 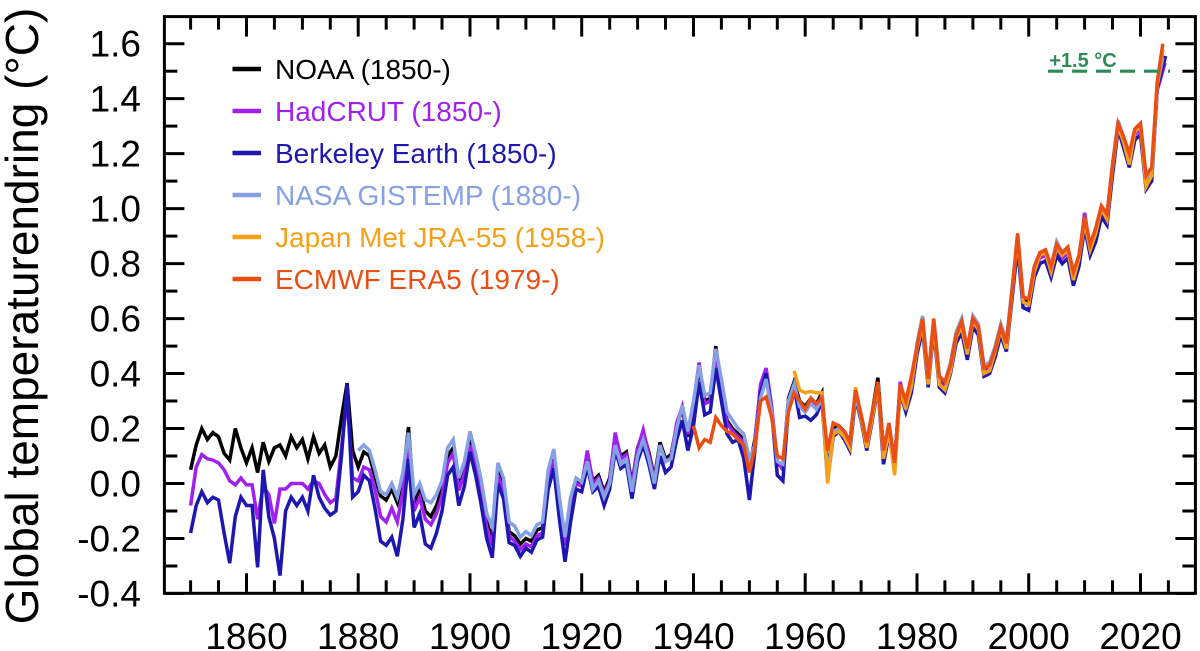 What do you see at coordinates (470, 633) in the screenshot?
I see `svg-text: 1900` at bounding box center [470, 633].